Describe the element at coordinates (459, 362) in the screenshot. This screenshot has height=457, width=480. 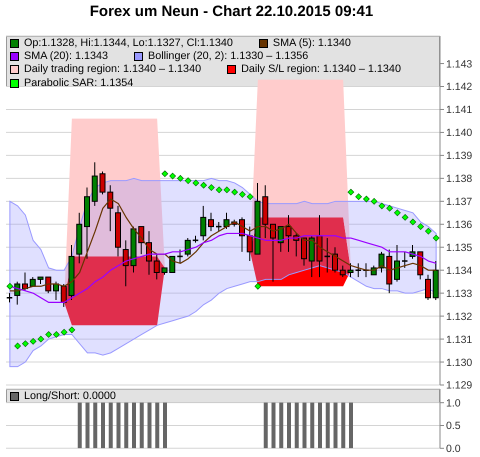
I see `y-tick-label: 1.130` at that location.